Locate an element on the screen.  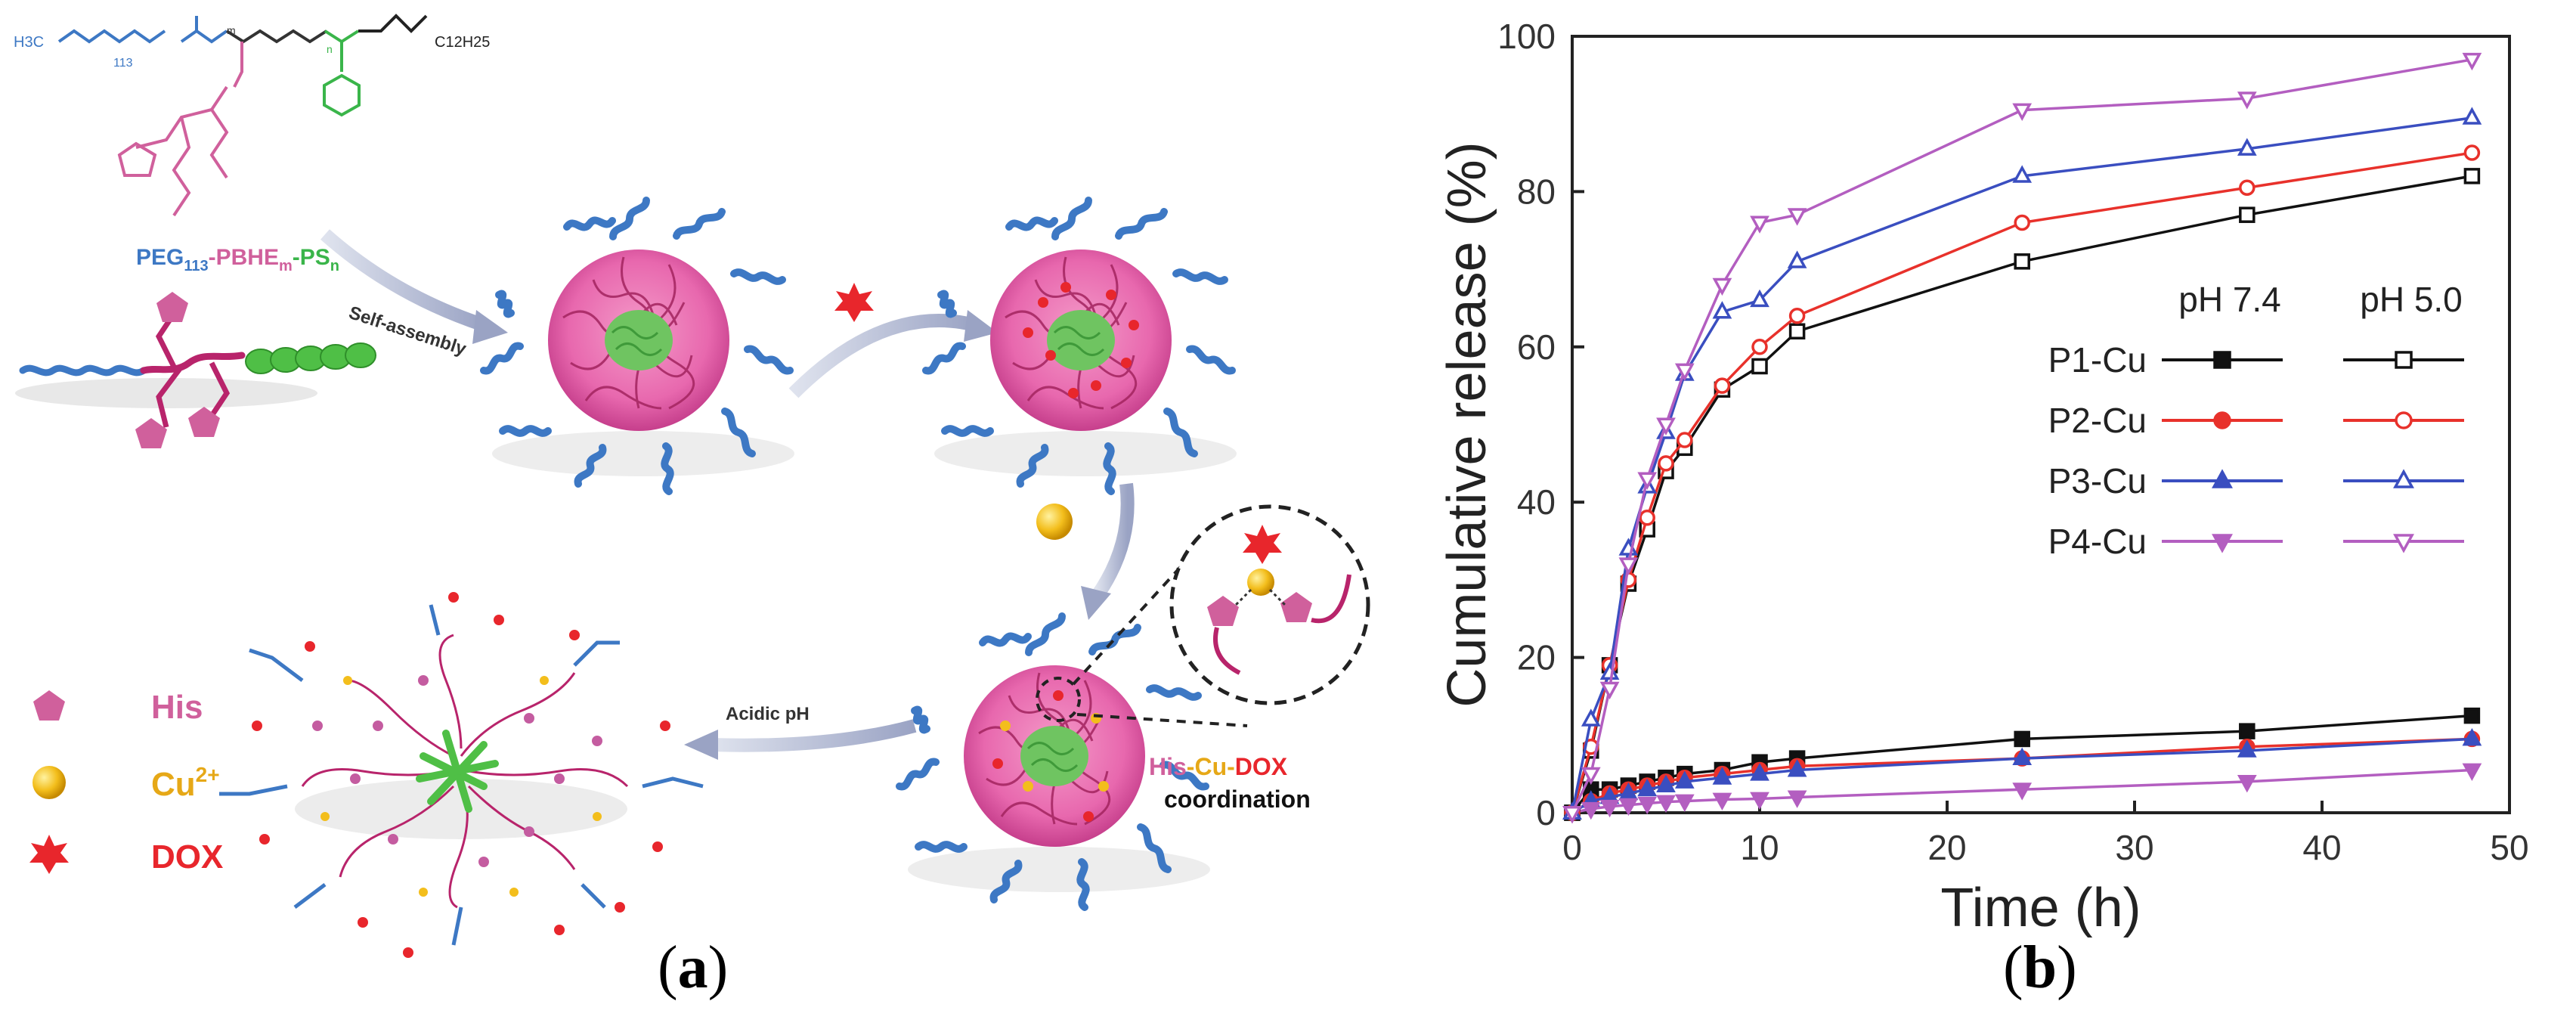
micelle-empty is located at coordinates (639, 345).